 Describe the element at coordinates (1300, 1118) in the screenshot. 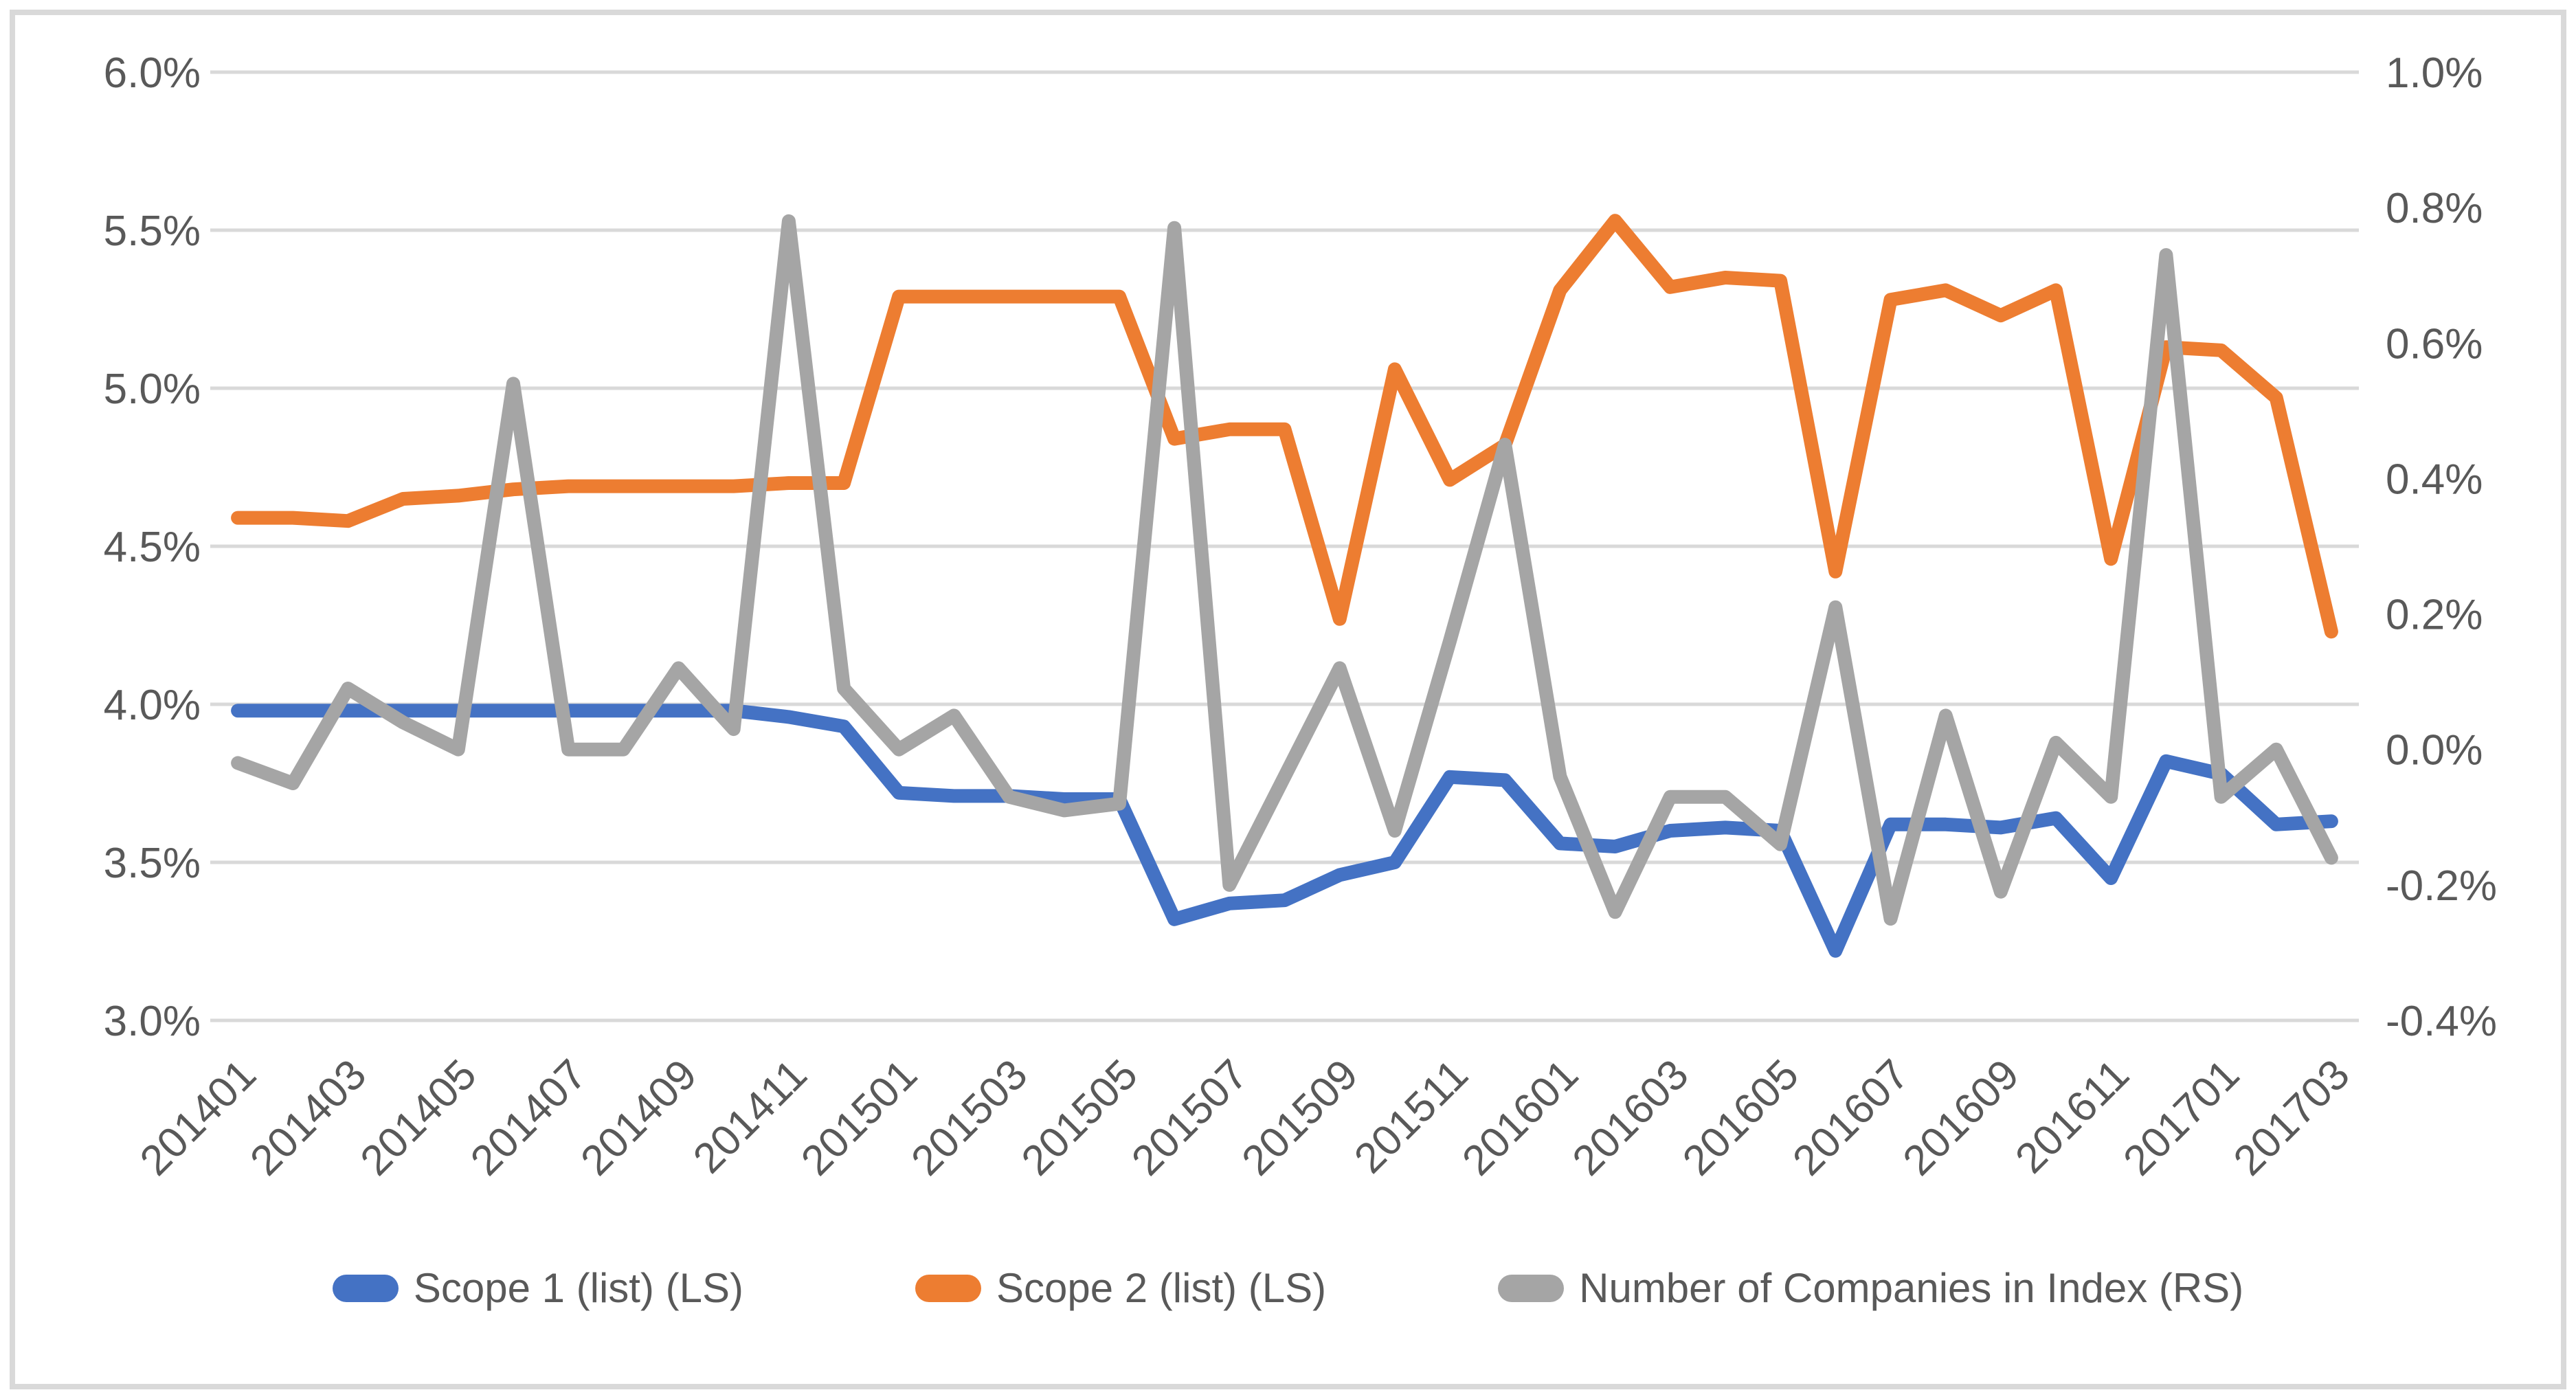

I see `x-axis-tick-label: 201509` at that location.